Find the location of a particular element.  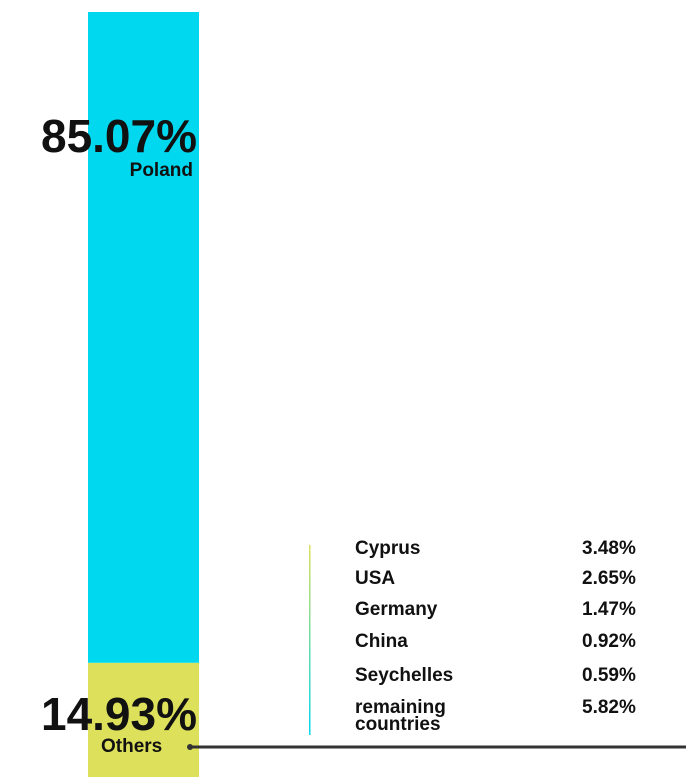

share: 3.48% is located at coordinates (609, 548).